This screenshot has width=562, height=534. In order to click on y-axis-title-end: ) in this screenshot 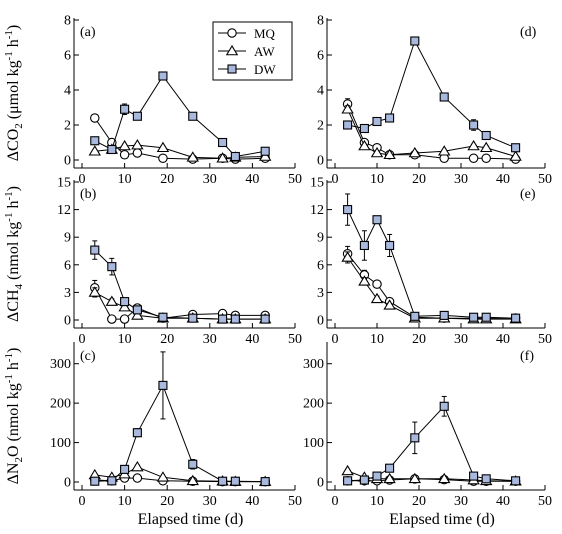, I will do `click(13, 27)`.